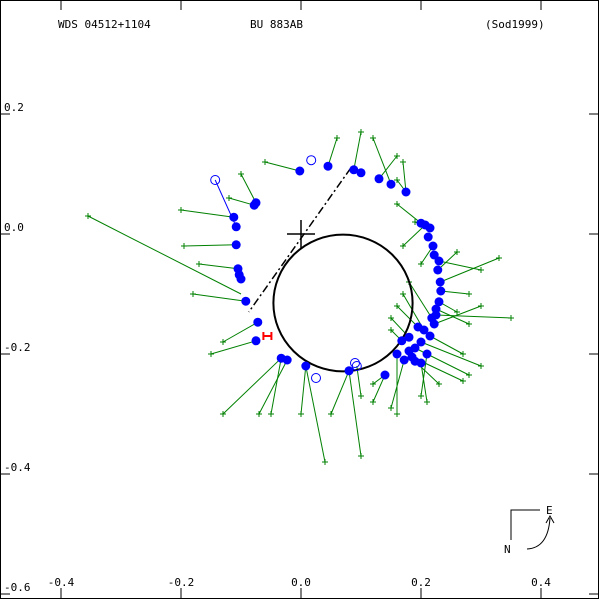 Image resolution: width=600 pixels, height=600 pixels. Describe the element at coordinates (525, 524) in the screenshot. I see `compass-frame` at that location.